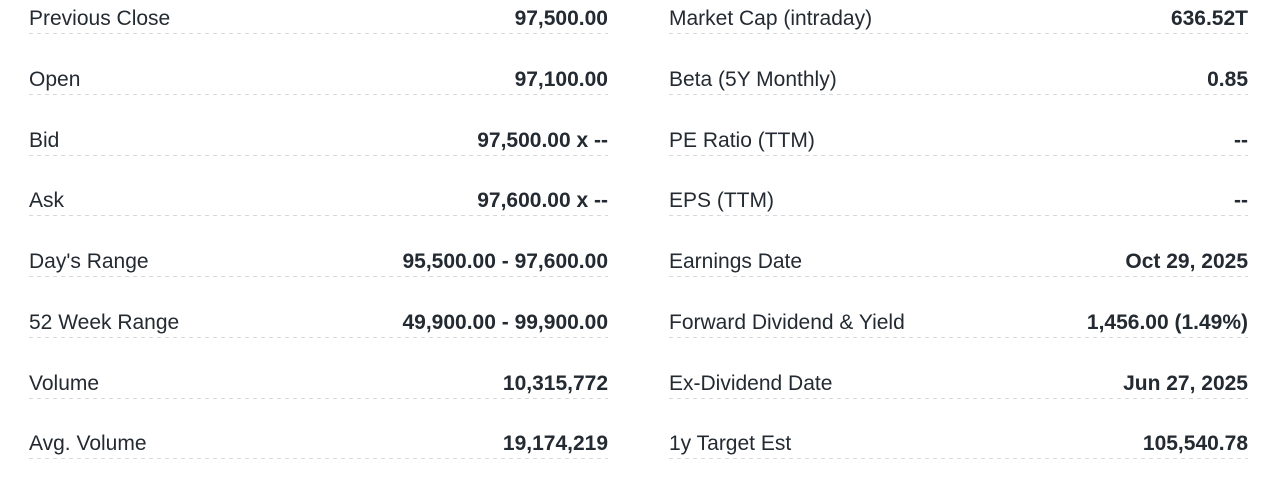  Describe the element at coordinates (958, 455) in the screenshot. I see `stat-row-1y-target-est: 1y Target Est 105,540.78` at that location.